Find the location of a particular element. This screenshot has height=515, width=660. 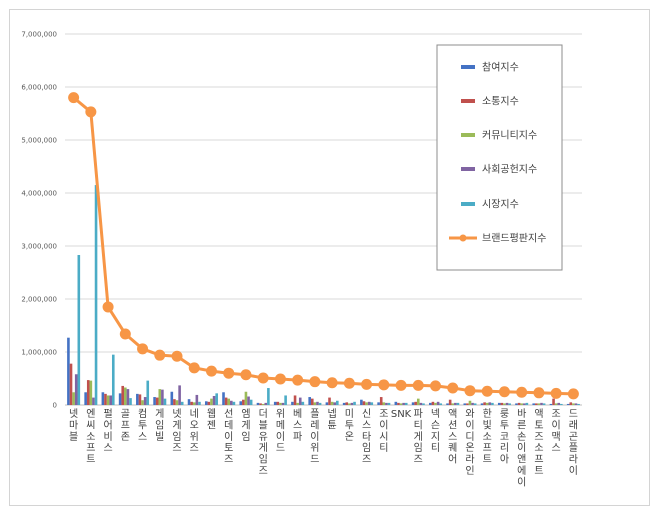

legend-label: 브랜드평판지수 is located at coordinates (514, 239).